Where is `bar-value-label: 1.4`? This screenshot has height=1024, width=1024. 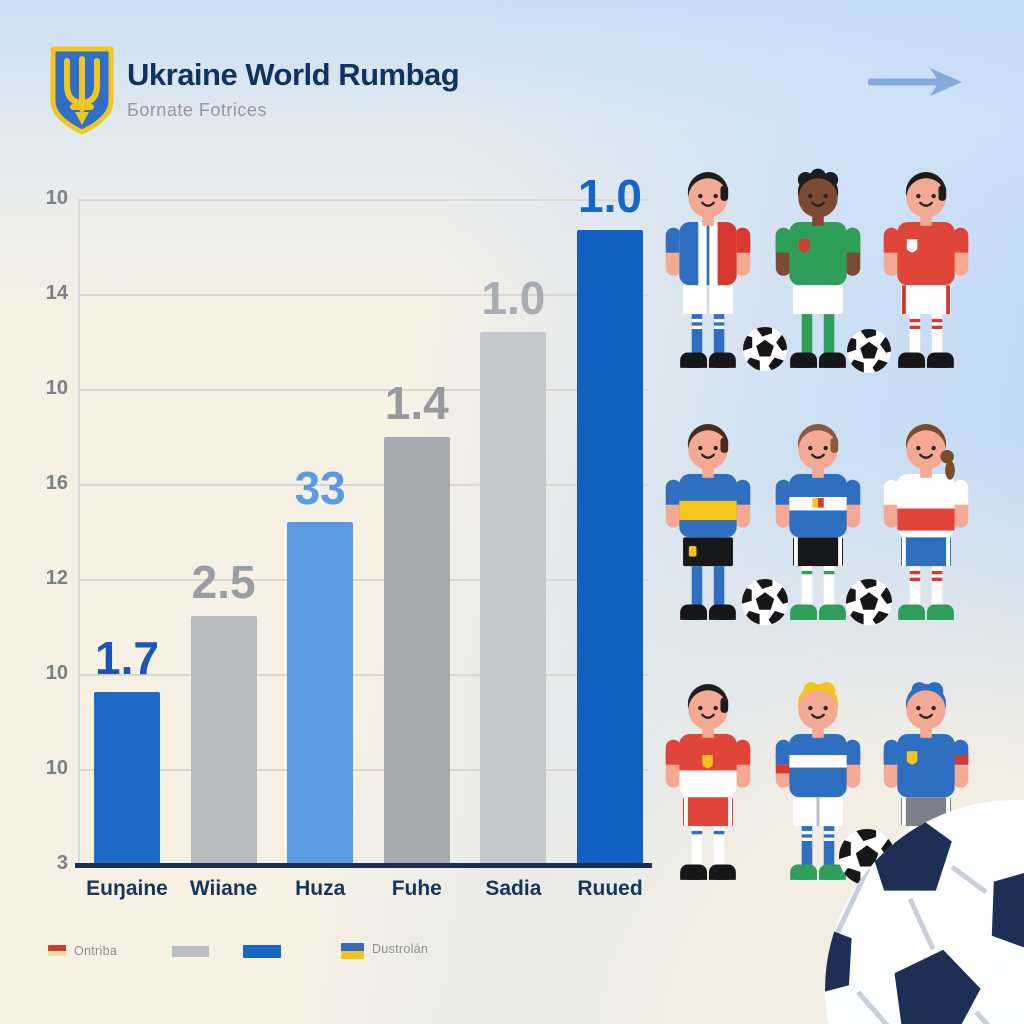 bar-value-label: 1.4 is located at coordinates (416, 403).